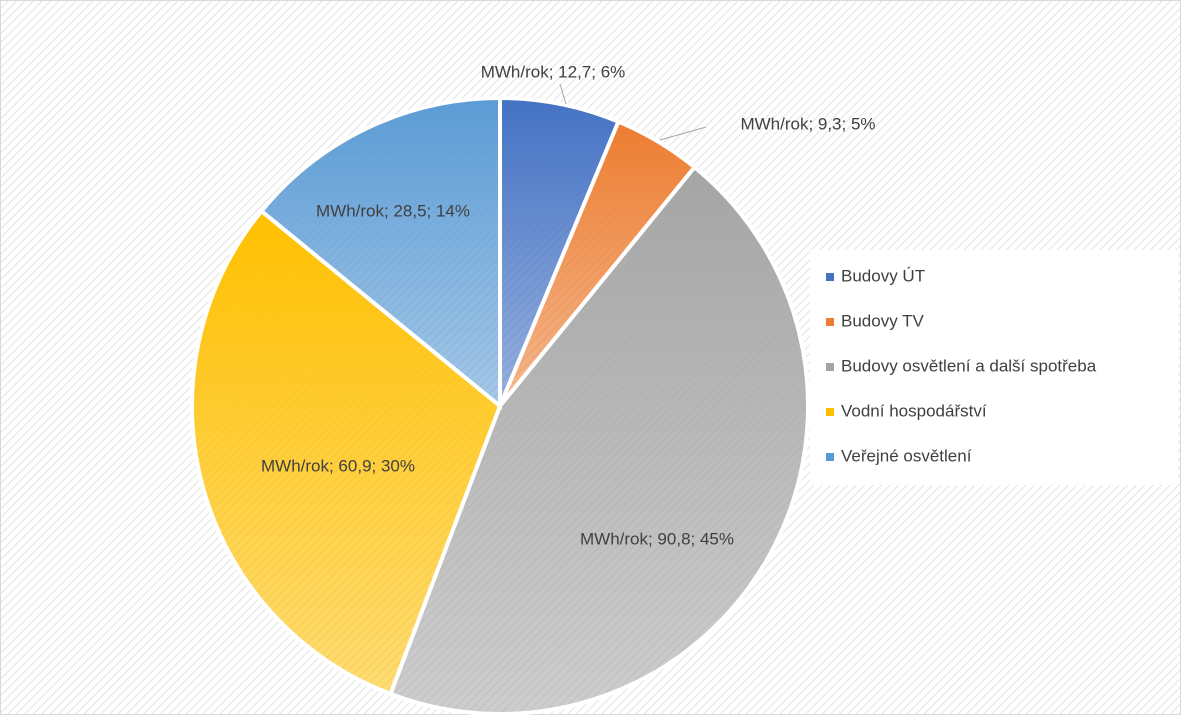 The width and height of the screenshot is (1181, 715). I want to click on data-label: MWh/rok; 60,9; 30%, so click(338, 465).